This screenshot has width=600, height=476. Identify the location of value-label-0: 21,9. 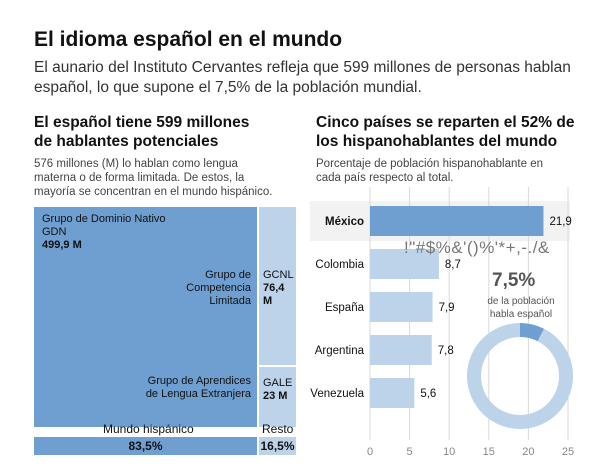
(560, 222).